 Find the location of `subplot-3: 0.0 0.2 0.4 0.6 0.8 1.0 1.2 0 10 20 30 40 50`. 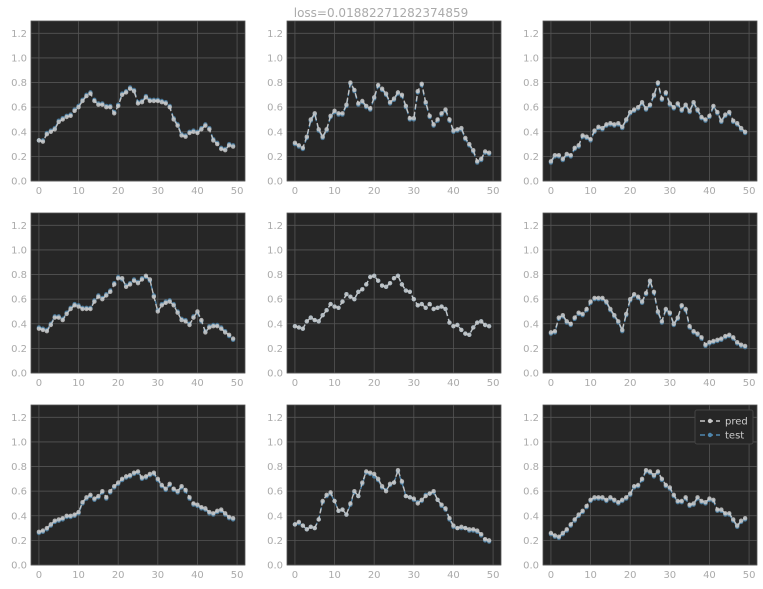

subplot-3: 0.0 0.2 0.4 0.6 0.8 1.0 1.2 0 10 20 30 40 50 is located at coordinates (640, 108).